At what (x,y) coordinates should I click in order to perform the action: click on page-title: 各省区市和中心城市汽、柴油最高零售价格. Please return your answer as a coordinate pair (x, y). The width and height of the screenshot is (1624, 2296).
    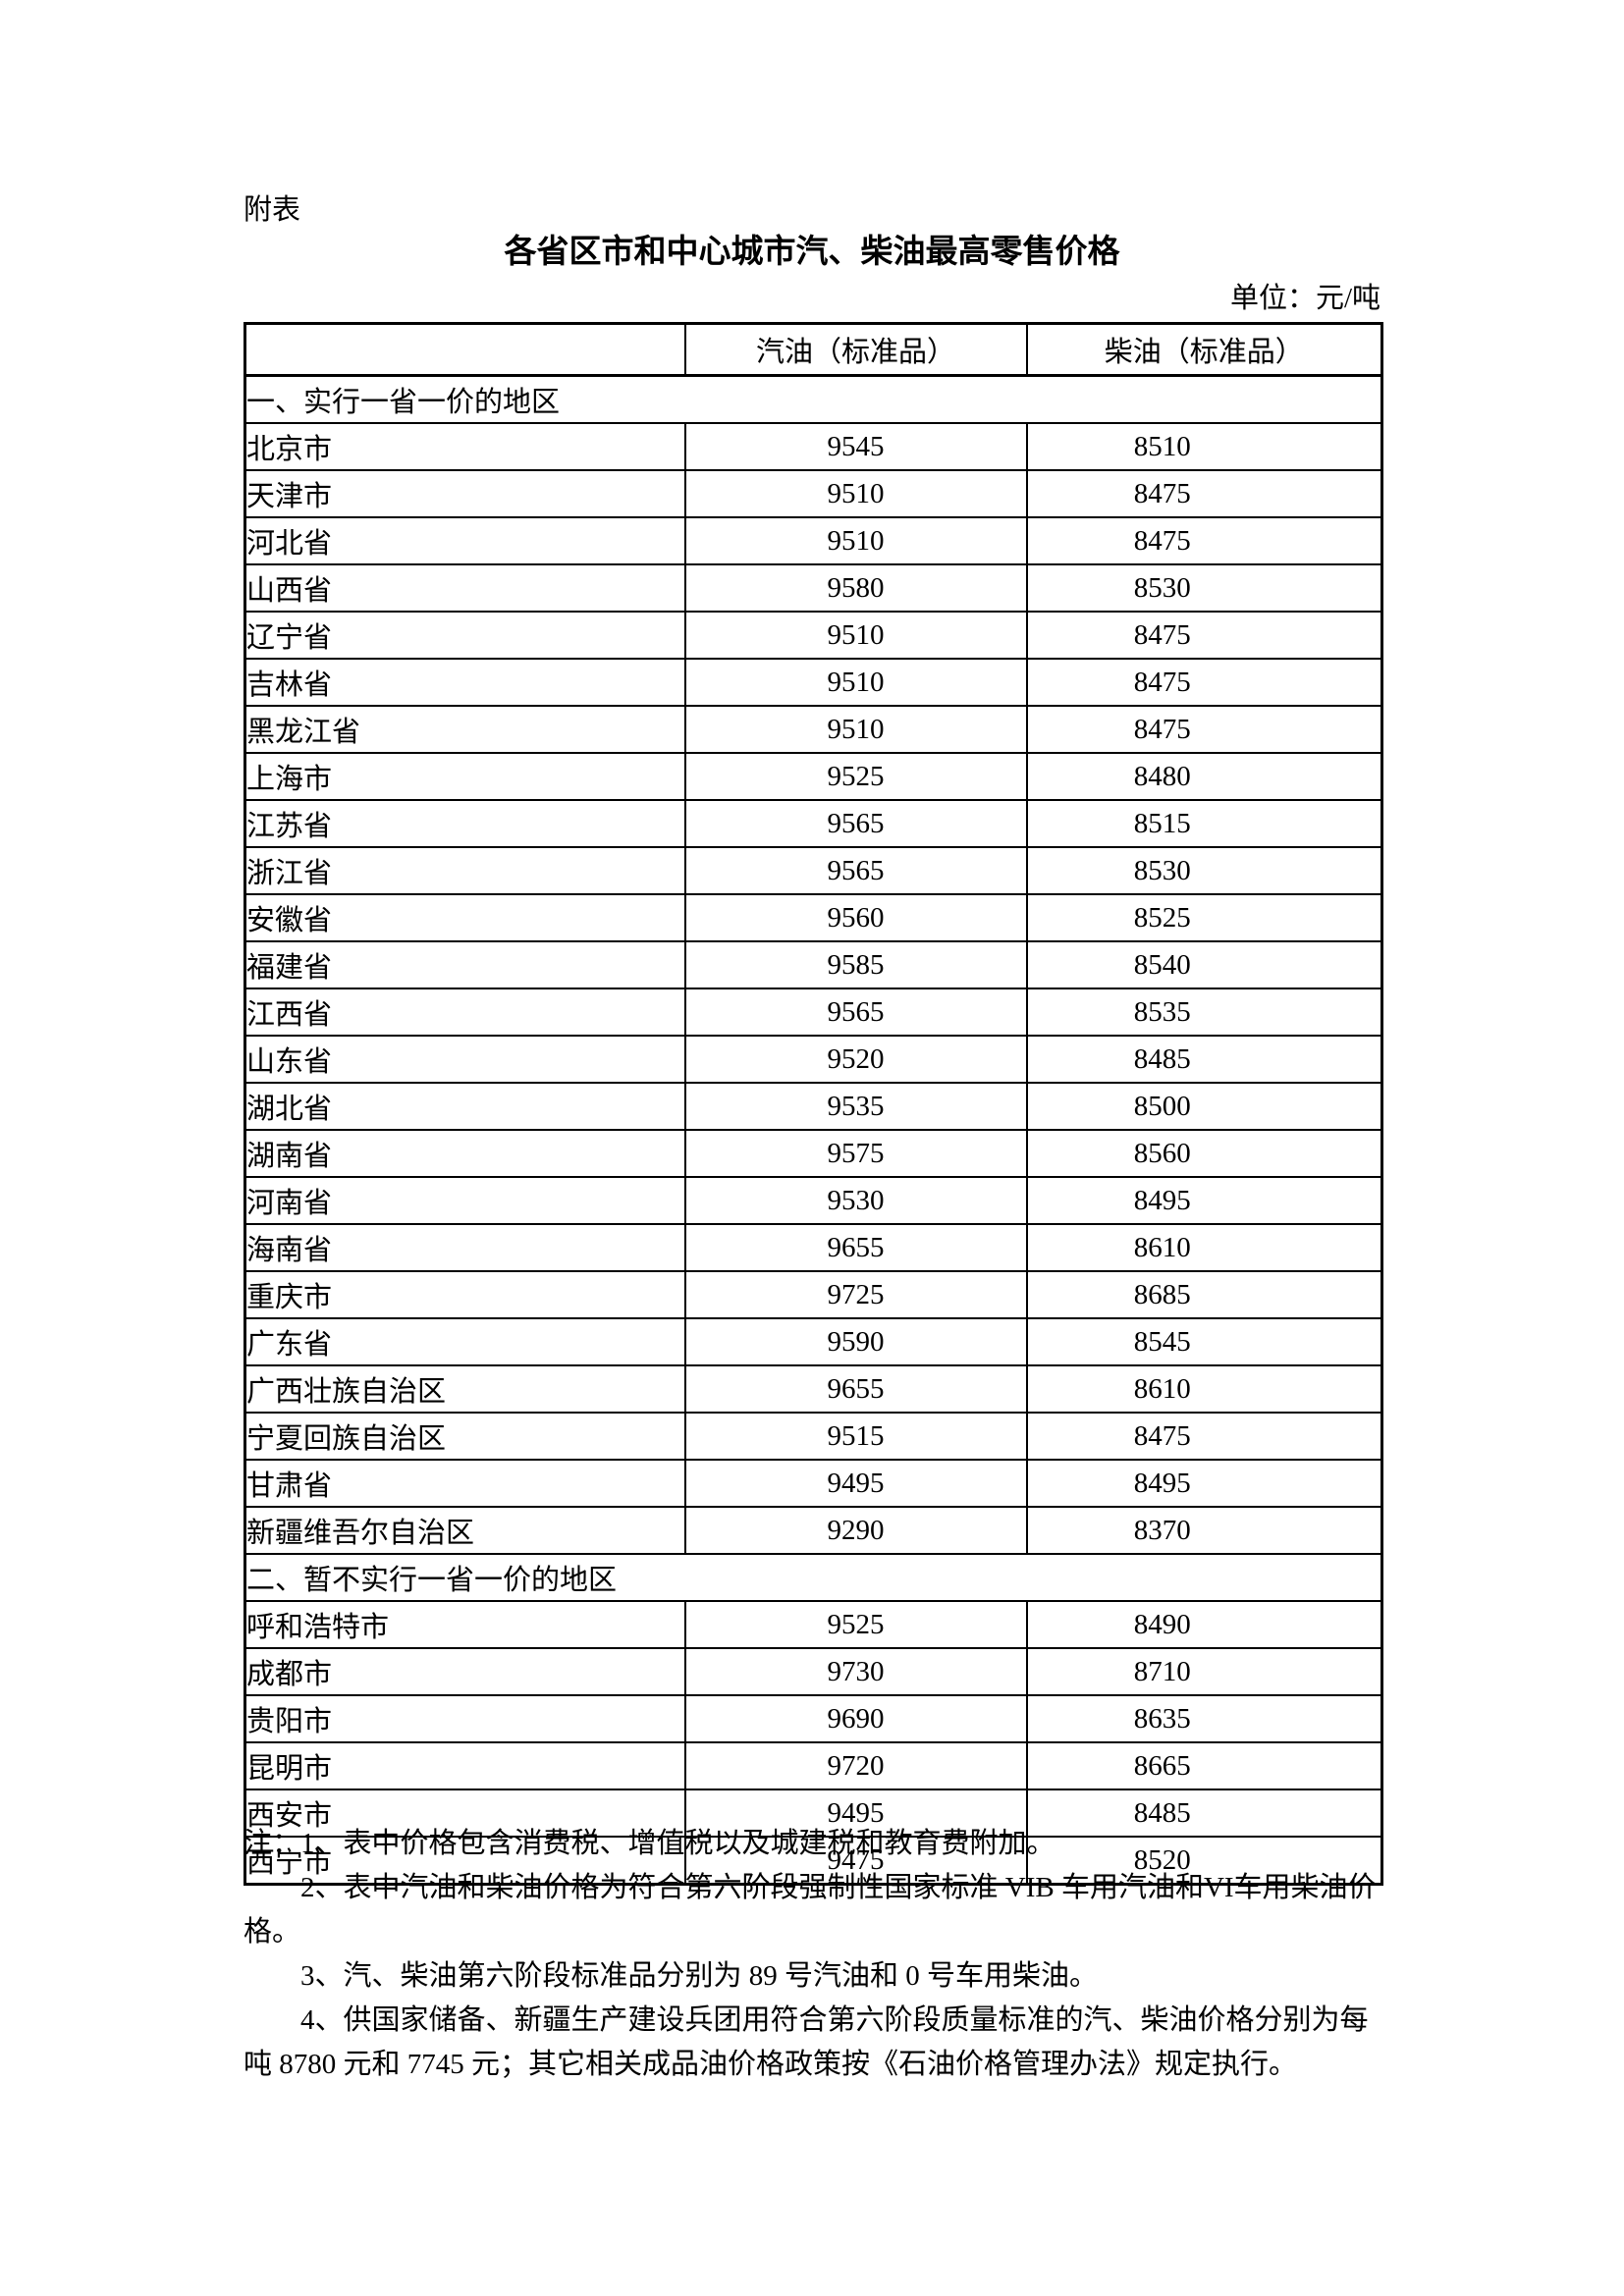
    Looking at the image, I should click on (812, 252).